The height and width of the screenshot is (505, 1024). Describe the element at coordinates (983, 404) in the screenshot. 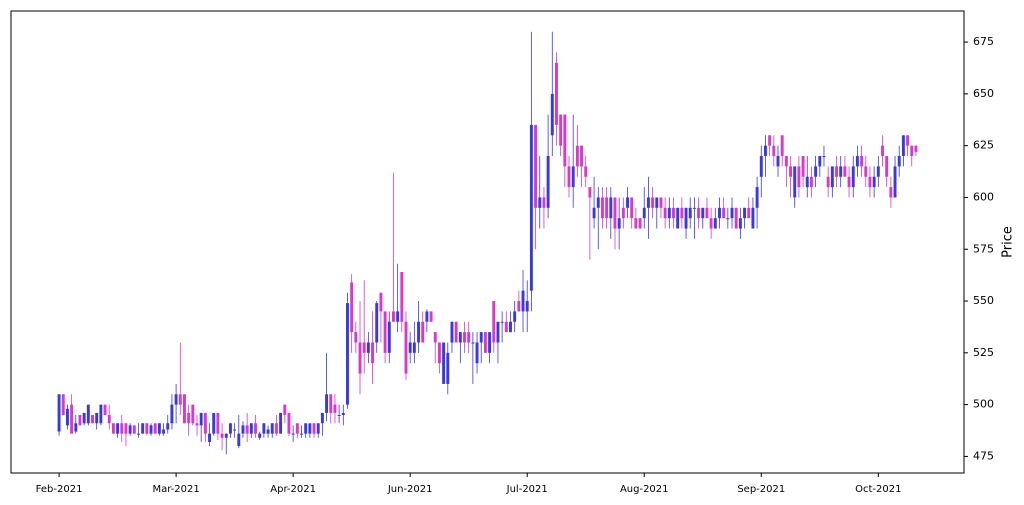

I see `y-tick-label: 500` at that location.